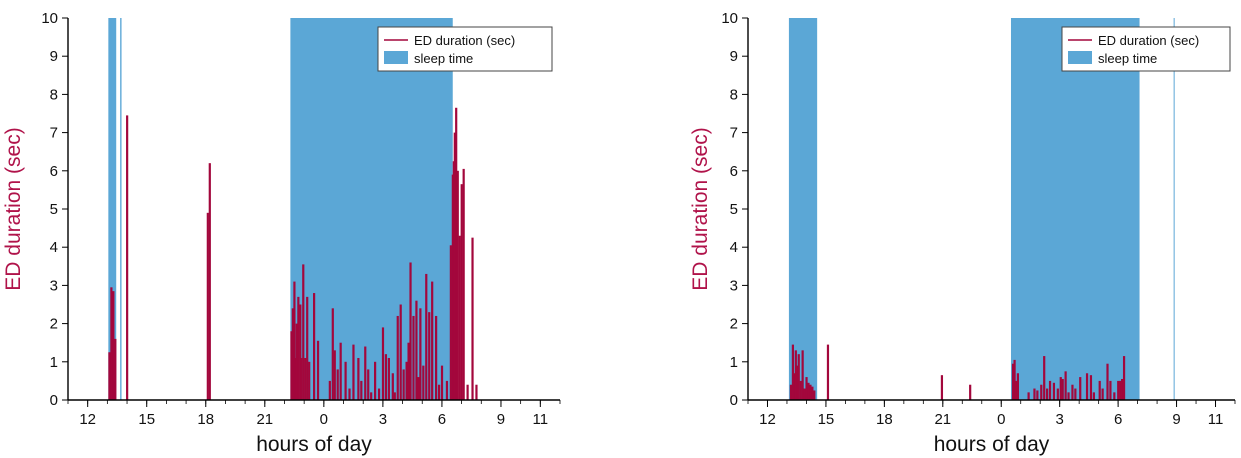 Image resolution: width=1241 pixels, height=458 pixels. What do you see at coordinates (396, 57) in the screenshot?
I see `legend-sleep-swatch` at bounding box center [396, 57].